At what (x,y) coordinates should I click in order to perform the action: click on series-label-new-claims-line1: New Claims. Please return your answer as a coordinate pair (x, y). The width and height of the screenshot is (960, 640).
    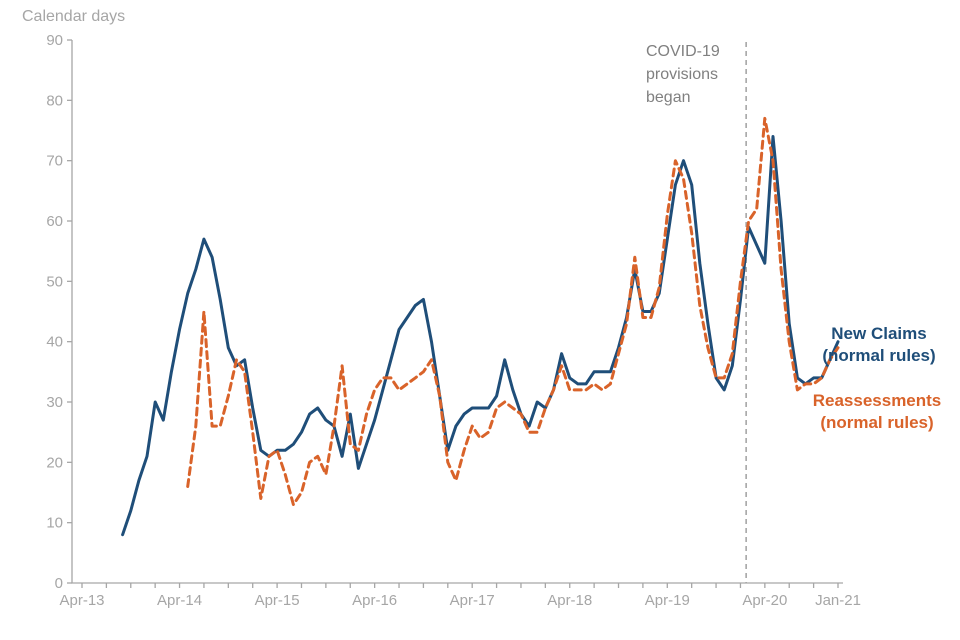
    Looking at the image, I should click on (879, 333).